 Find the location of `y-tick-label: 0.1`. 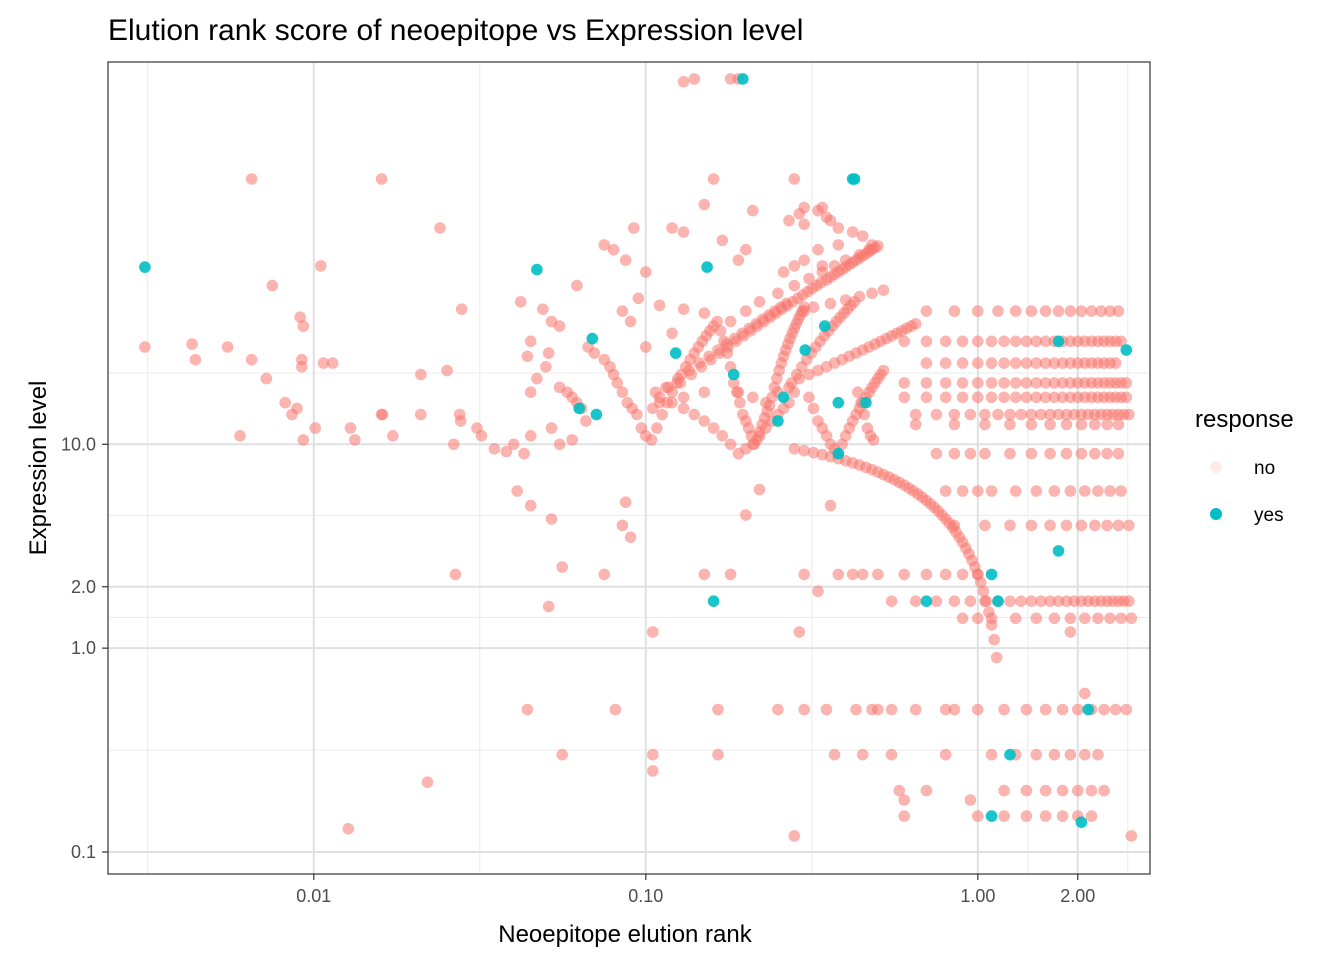

y-tick-label: 0.1 is located at coordinates (83, 852).